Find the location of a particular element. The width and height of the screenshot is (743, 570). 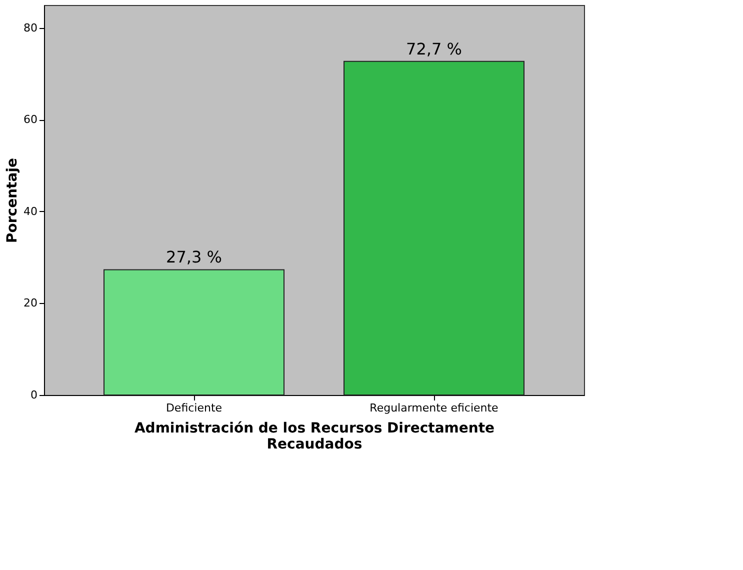

x-tick-label: Deficiente is located at coordinates (194, 408).